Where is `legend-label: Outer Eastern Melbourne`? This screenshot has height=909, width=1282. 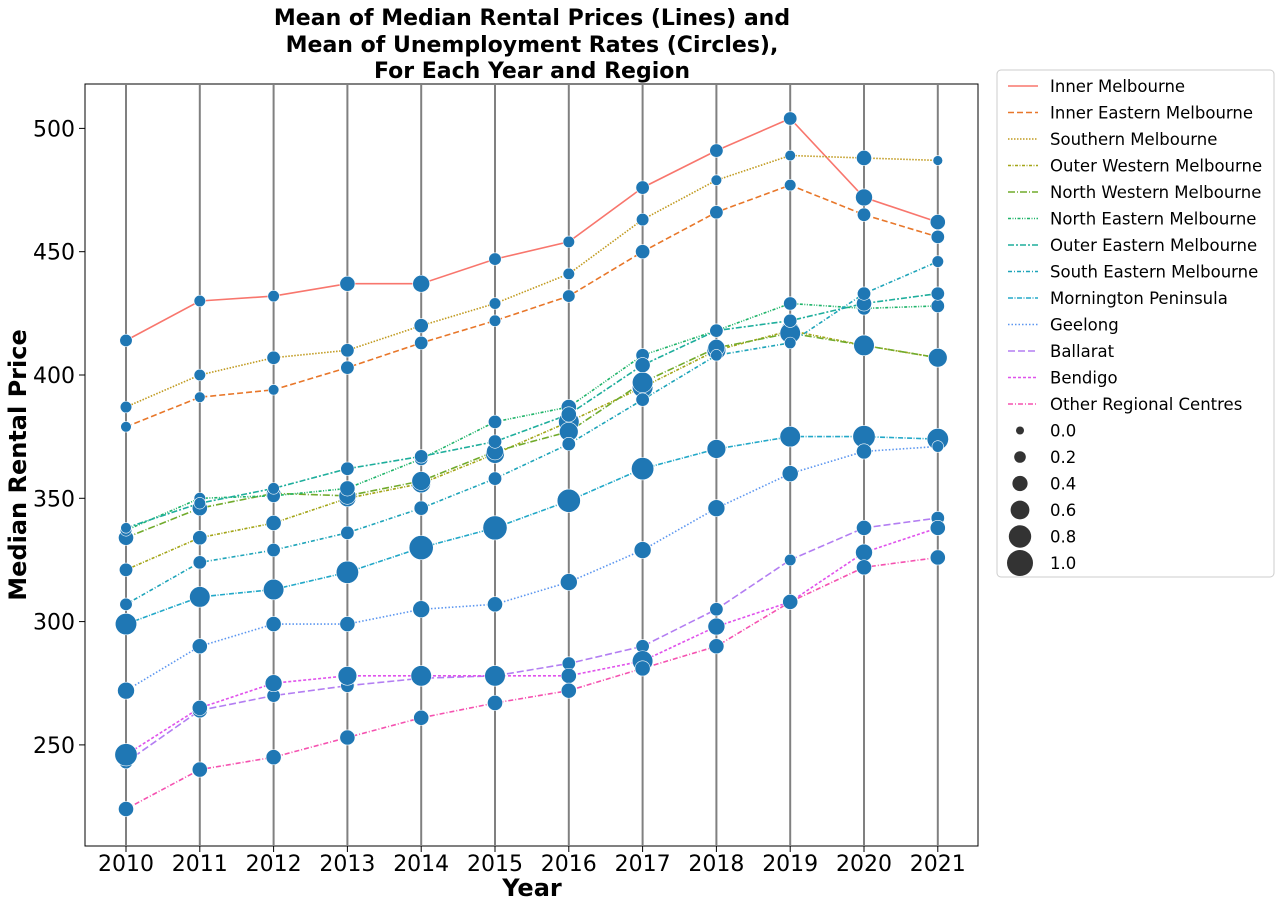 legend-label: Outer Eastern Melbourne is located at coordinates (1153, 245).